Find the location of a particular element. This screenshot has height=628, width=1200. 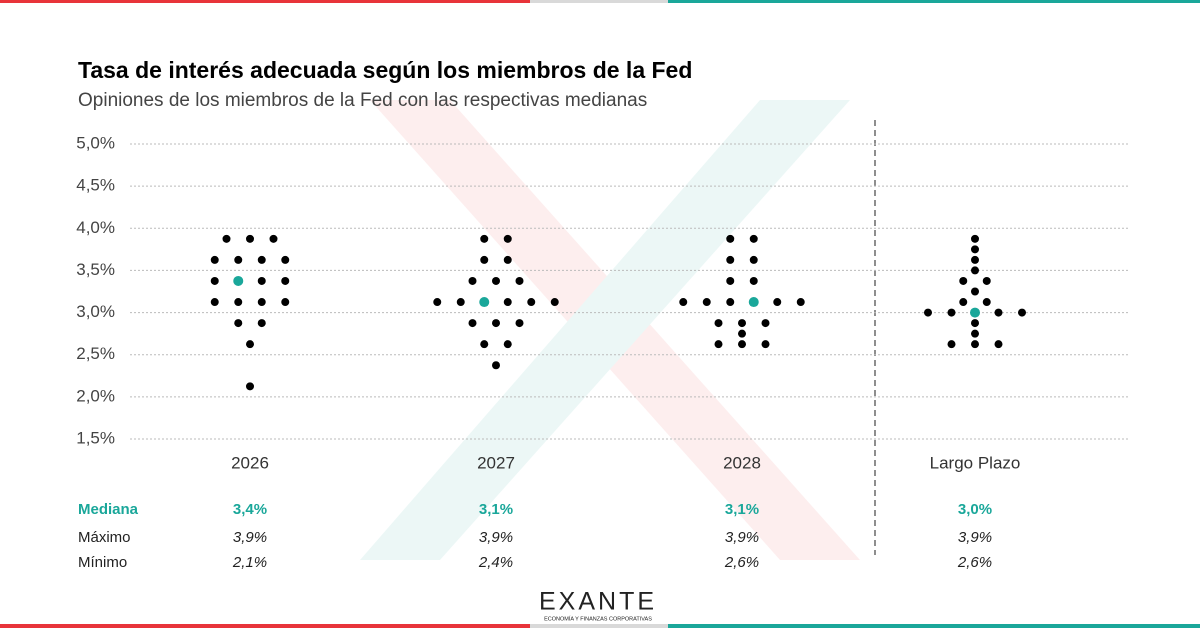

table-value: 3,0% is located at coordinates (975, 509).